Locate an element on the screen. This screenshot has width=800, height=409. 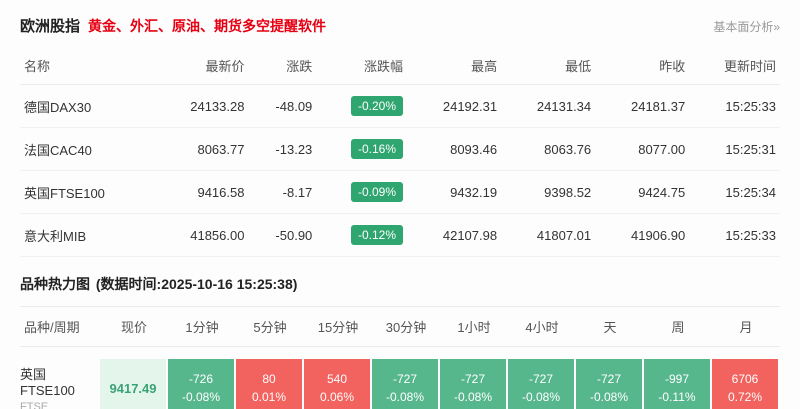
page-title: 欧洲股指 is located at coordinates (50, 26).